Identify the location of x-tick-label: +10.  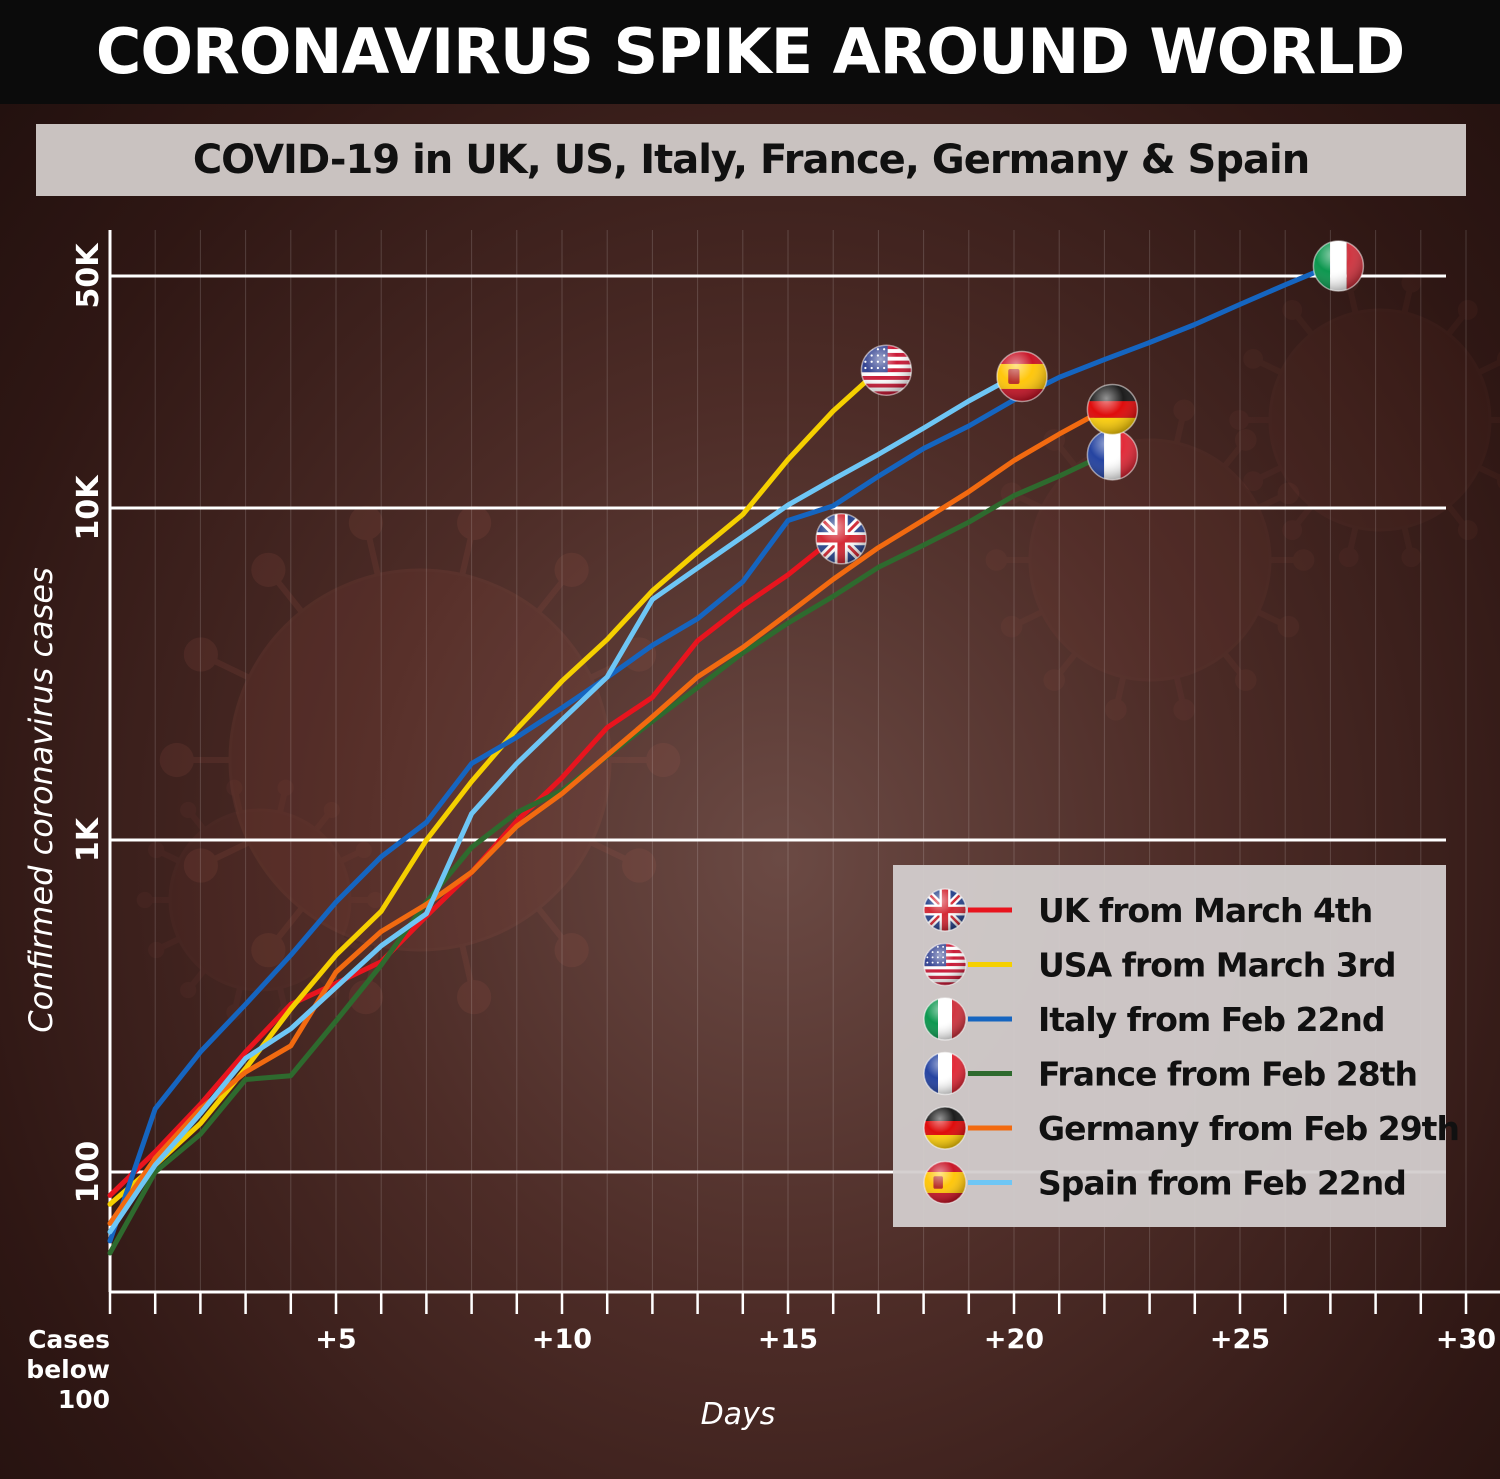
(562, 1339).